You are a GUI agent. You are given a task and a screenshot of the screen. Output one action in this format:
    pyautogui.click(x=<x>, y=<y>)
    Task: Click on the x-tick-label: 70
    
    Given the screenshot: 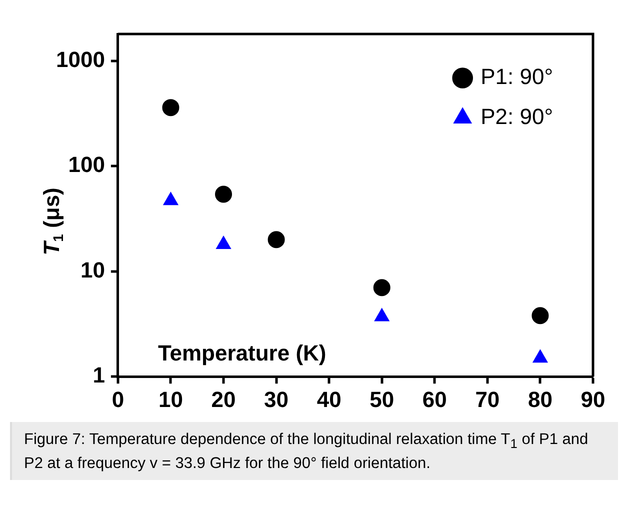 What is the action you would take?
    pyautogui.click(x=487, y=399)
    